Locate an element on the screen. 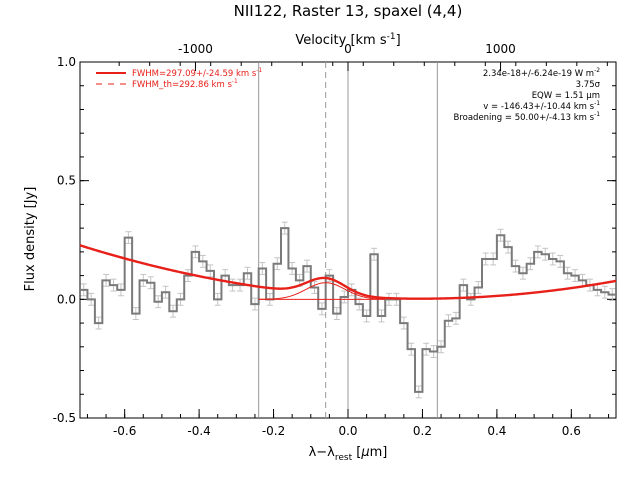 This screenshot has height=480, width=640. x-tick-label: -0.2 is located at coordinates (273, 431).